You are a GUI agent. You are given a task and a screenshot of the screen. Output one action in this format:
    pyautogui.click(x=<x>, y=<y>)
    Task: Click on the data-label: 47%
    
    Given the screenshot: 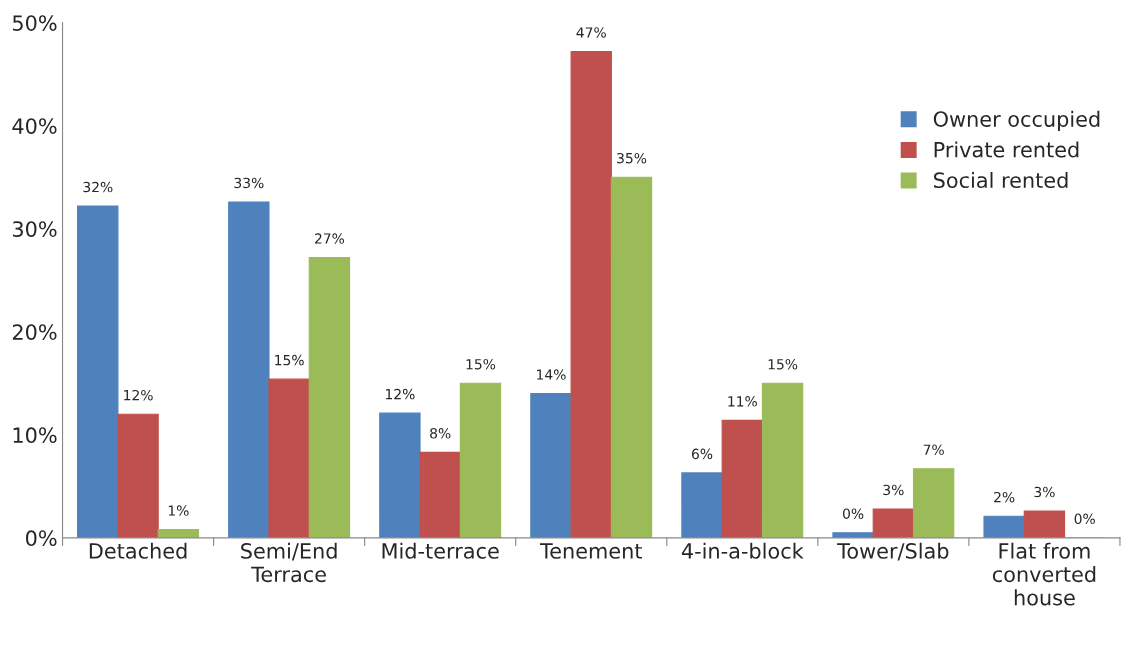 What is the action you would take?
    pyautogui.click(x=591, y=32)
    